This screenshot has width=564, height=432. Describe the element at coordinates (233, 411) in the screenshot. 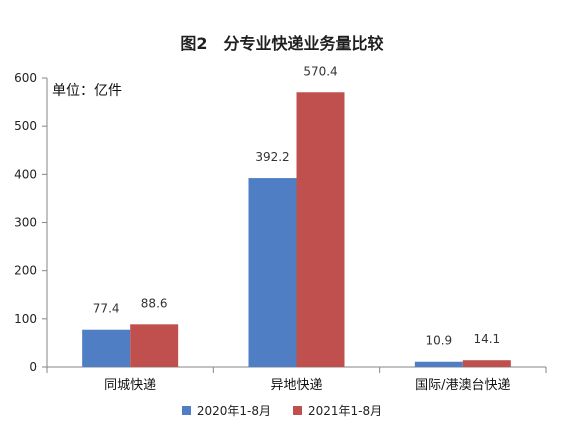

I see `legend-label-2020: 2020年1-8月` at that location.